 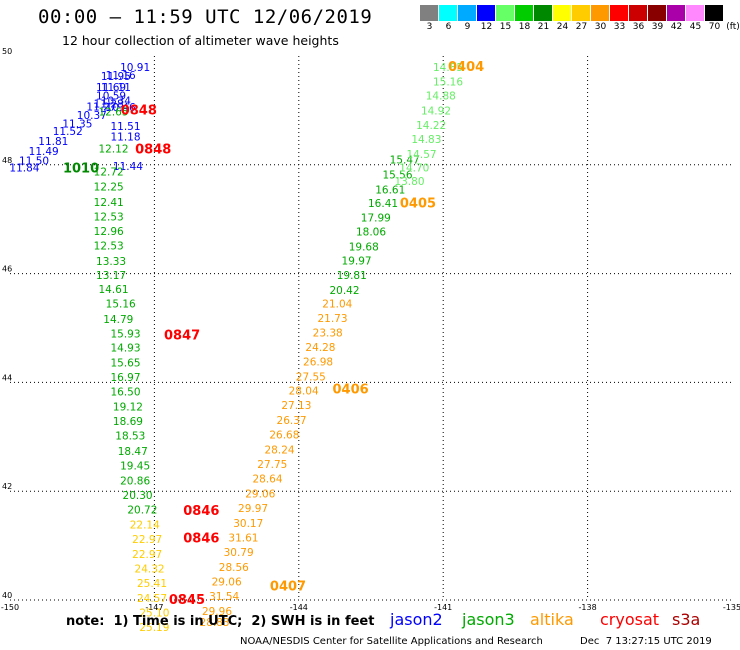 What do you see at coordinates (154, 607) in the screenshot?
I see `x-tick-label: -147` at bounding box center [154, 607].